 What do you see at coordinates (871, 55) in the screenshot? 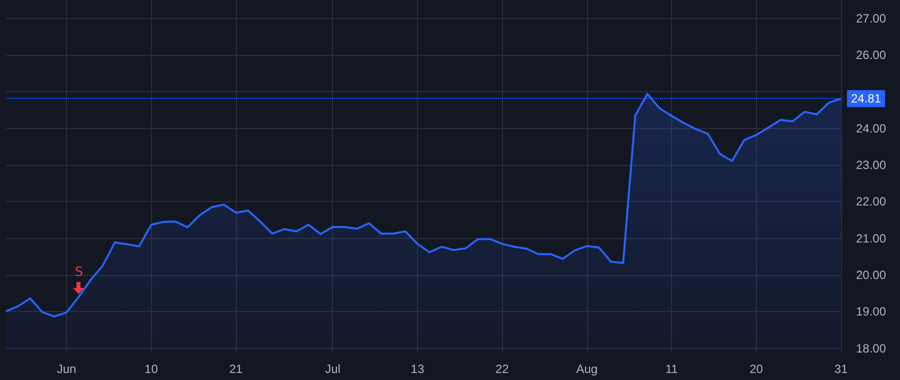
I see `y-tick-label: 26.00` at bounding box center [871, 55].